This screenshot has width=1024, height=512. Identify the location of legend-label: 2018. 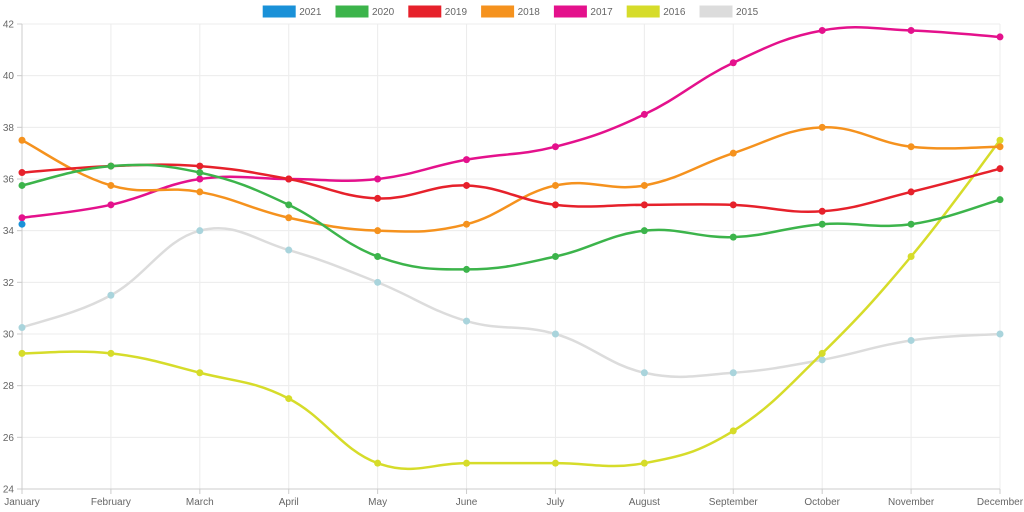
(529, 12).